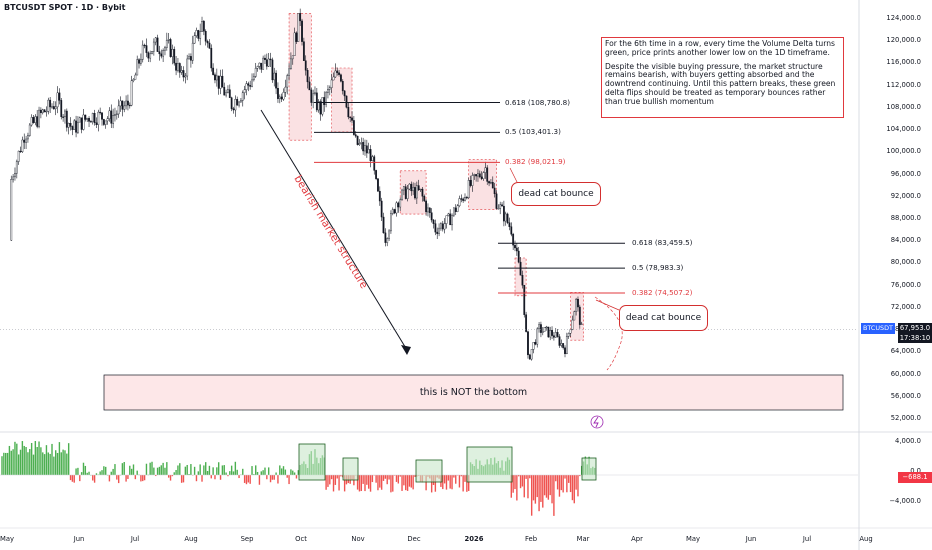  What do you see at coordinates (301, 539) in the screenshot?
I see `time-axis-tick: Oct` at bounding box center [301, 539].